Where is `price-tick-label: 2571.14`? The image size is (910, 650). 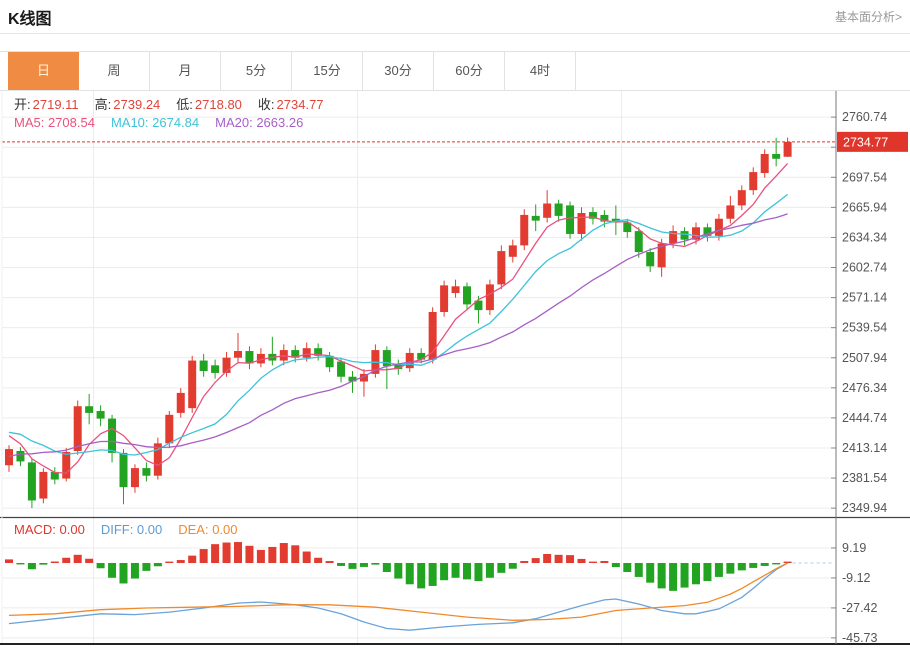
price-tick-label: 2571.14 is located at coordinates (864, 298).